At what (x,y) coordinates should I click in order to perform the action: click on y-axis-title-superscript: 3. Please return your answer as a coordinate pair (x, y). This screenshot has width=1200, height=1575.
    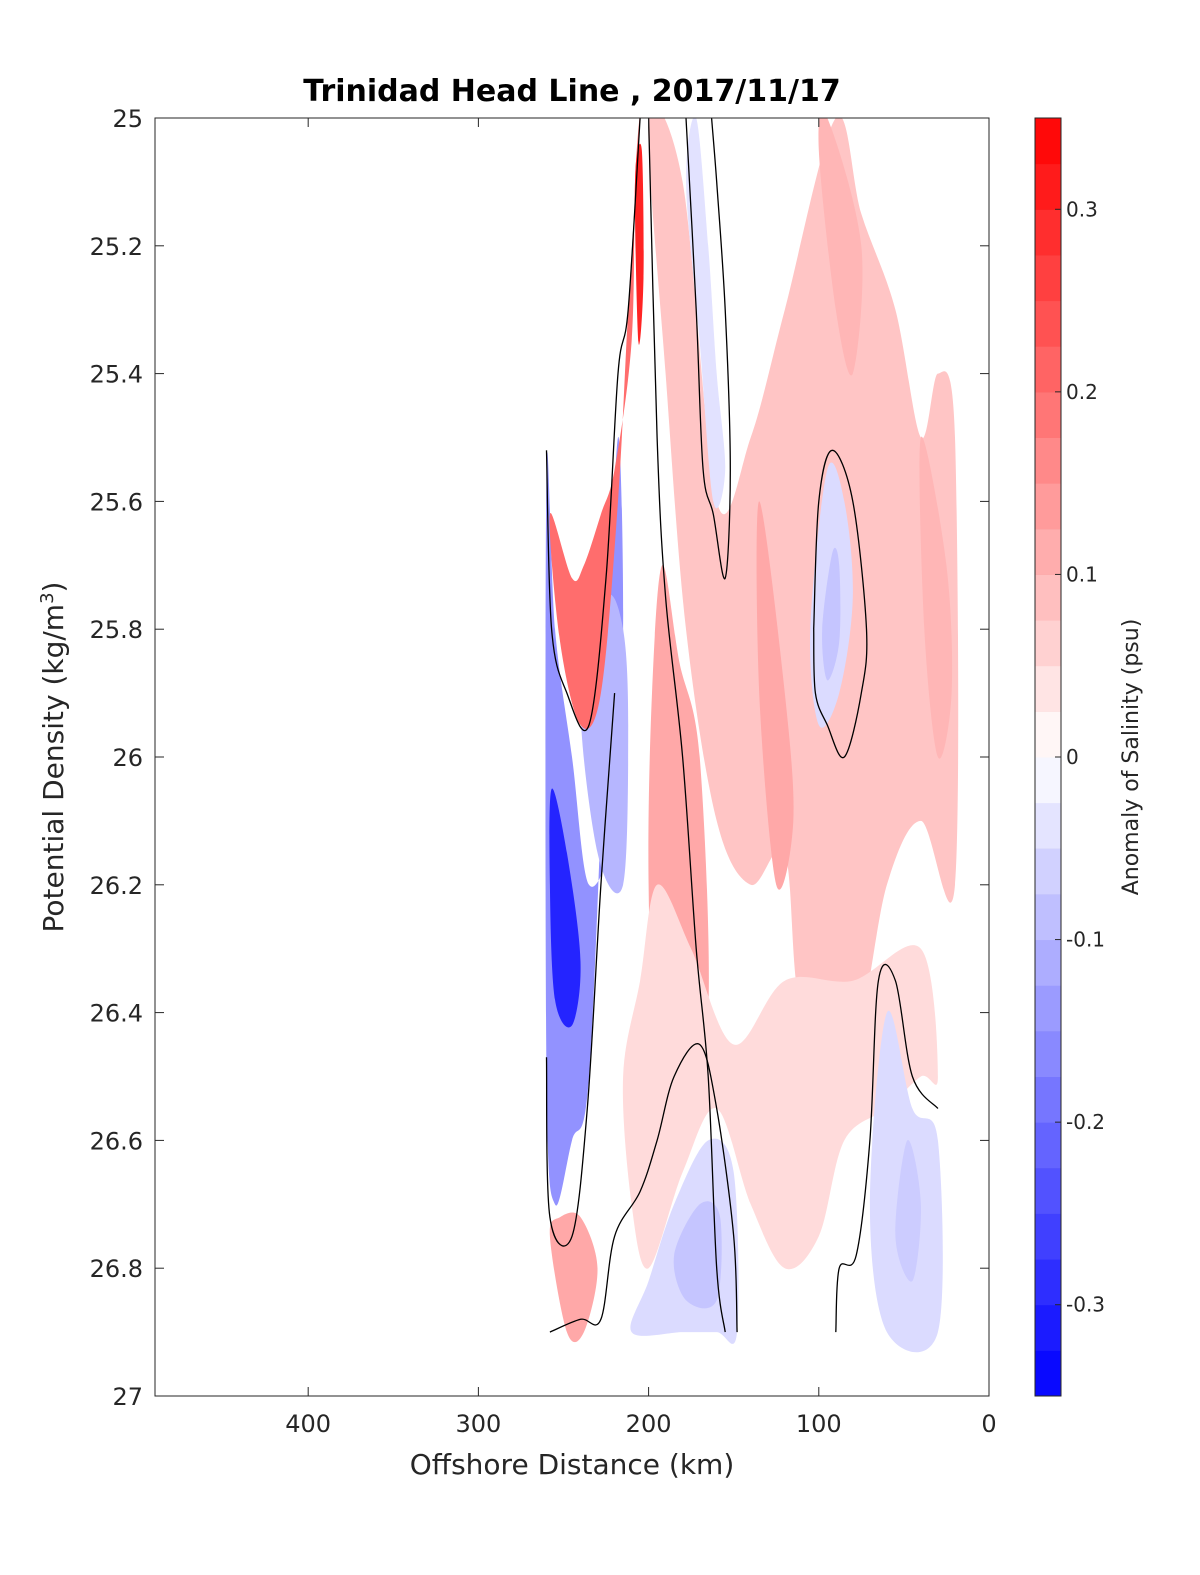
    Looking at the image, I should click on (47, 597).